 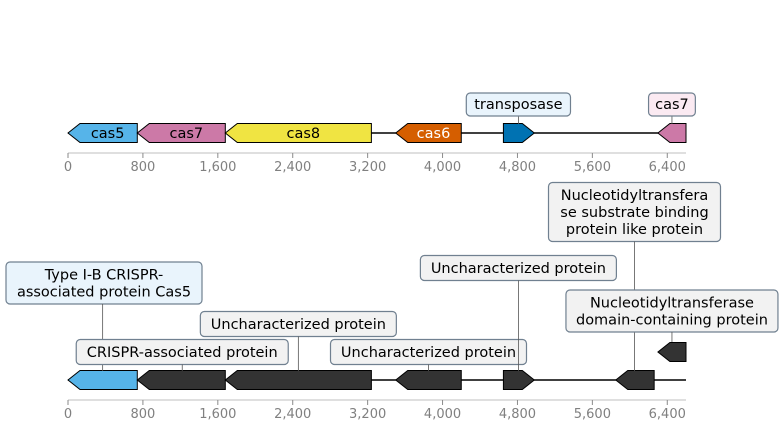 What do you see at coordinates (104, 275) in the screenshot?
I see `callout-cas5-protein-text: Type I-B CRISPR-` at bounding box center [104, 275].